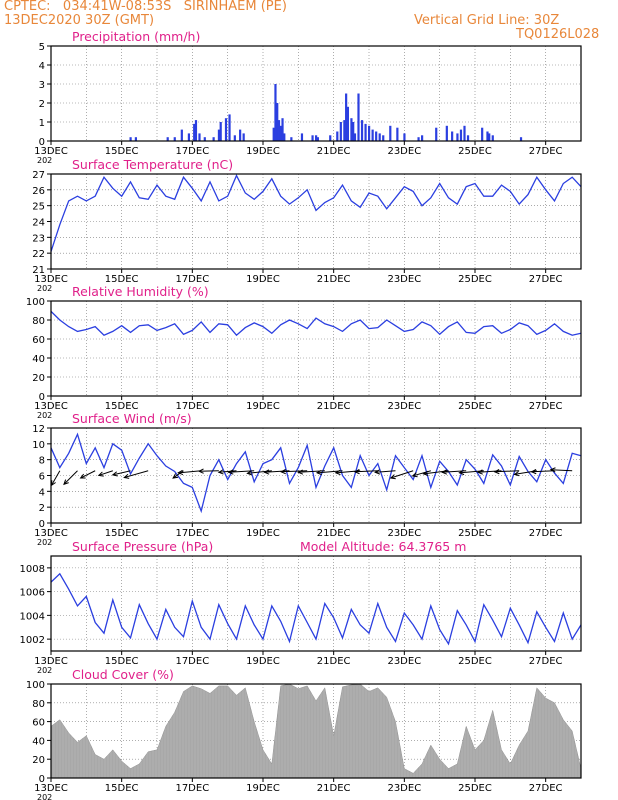  Describe the element at coordinates (334, 788) in the screenshot. I see `cloud-xtick-label: 21DEC` at that location.